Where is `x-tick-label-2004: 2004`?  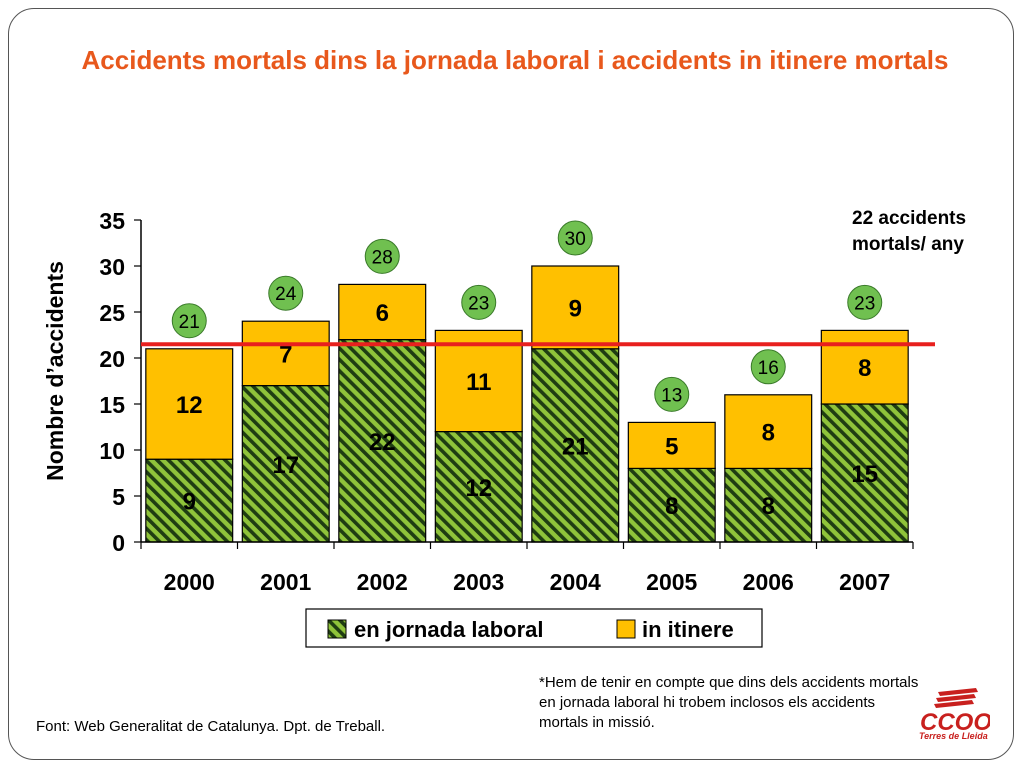
x-tick-label-2004: 2004 is located at coordinates (575, 582).